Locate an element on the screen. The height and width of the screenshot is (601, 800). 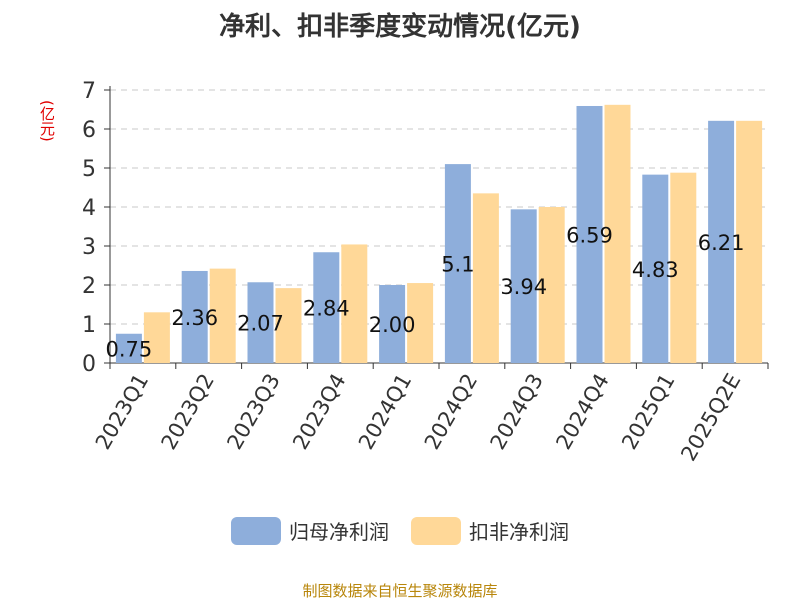
x-tick-label: 2024Q2 is located at coordinates (451, 412).